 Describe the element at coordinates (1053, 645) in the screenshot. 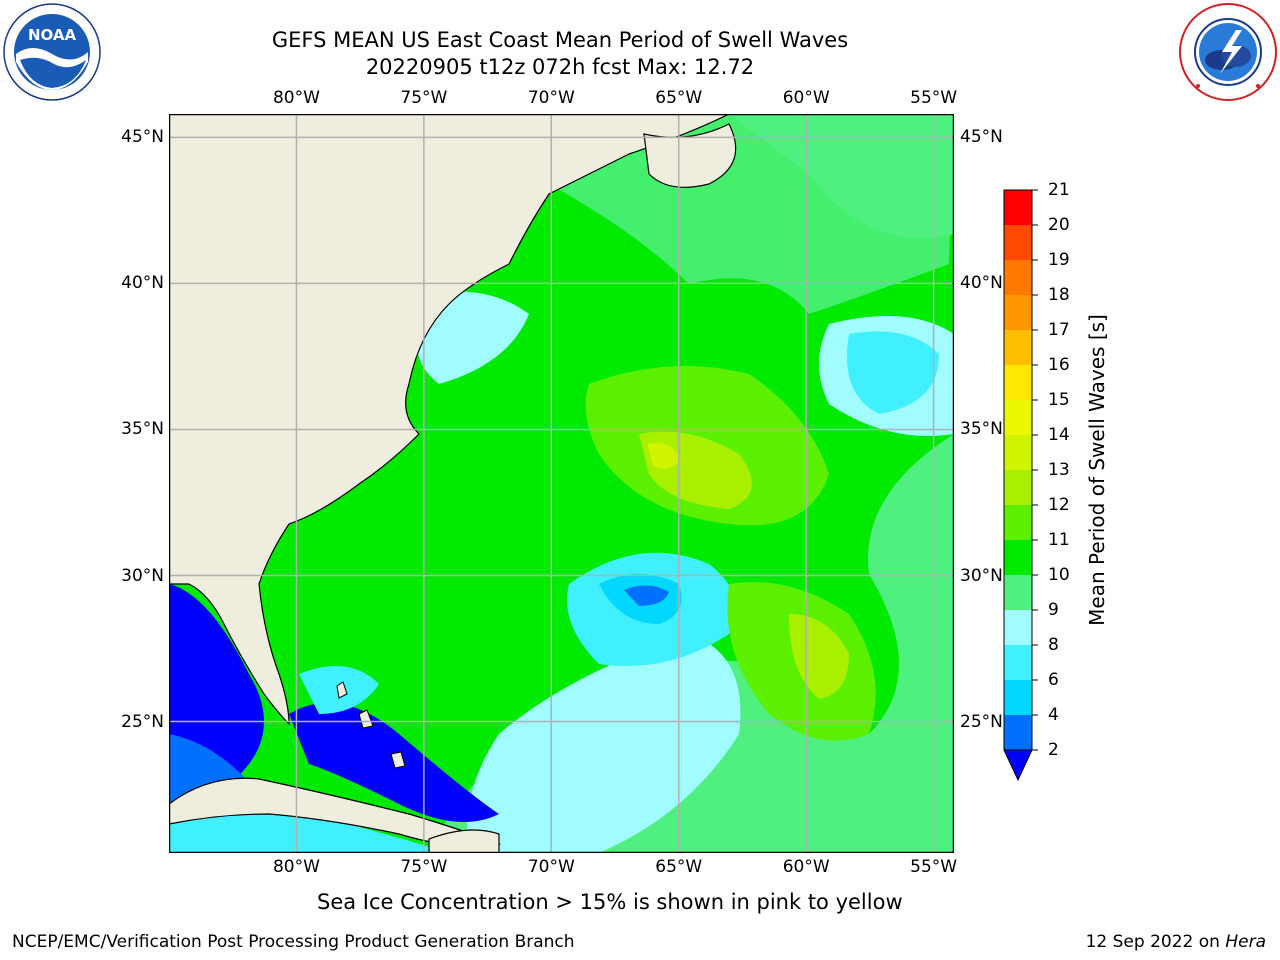

I see `colorbar-tick-label: 8` at that location.